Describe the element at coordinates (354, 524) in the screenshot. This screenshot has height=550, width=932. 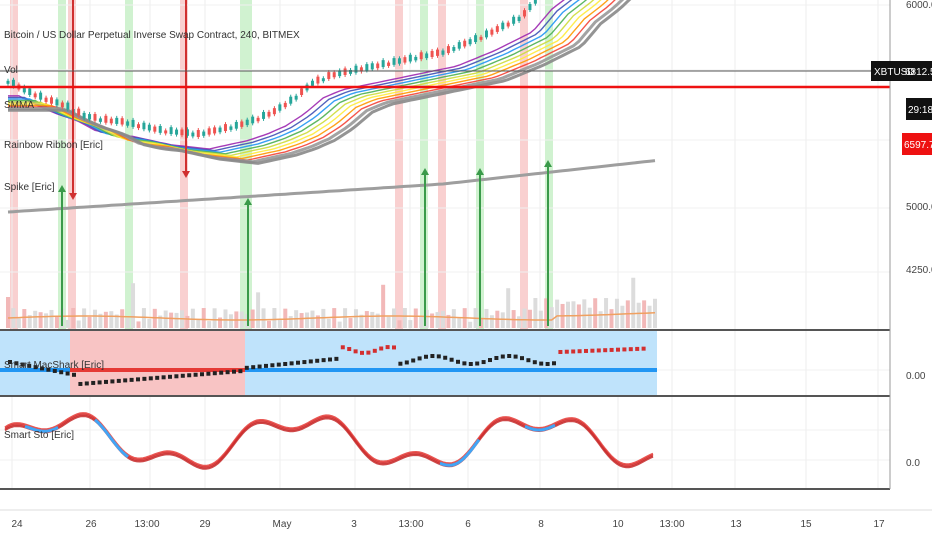
I see `x-tick-label: 3` at that location.